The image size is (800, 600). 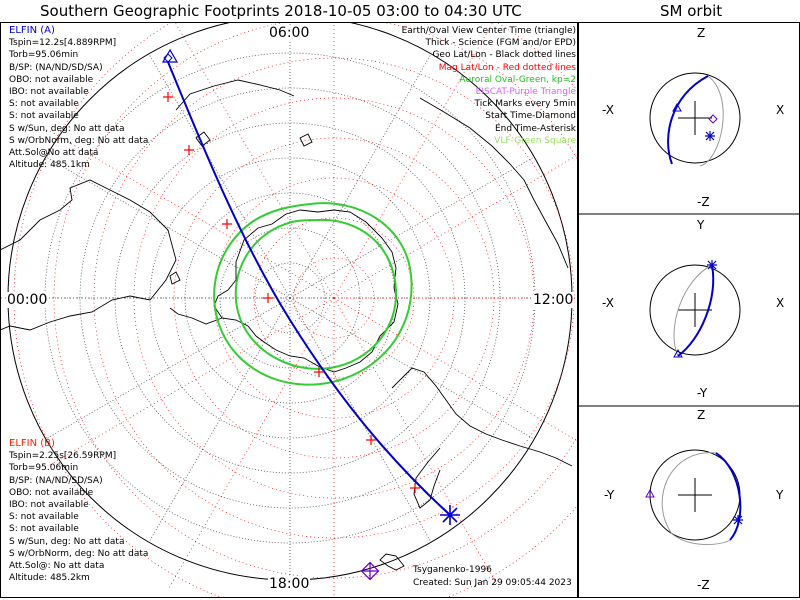 I want to click on legend-entry: Mag Lat/Lon - Red dotted lines, so click(x=507, y=67).